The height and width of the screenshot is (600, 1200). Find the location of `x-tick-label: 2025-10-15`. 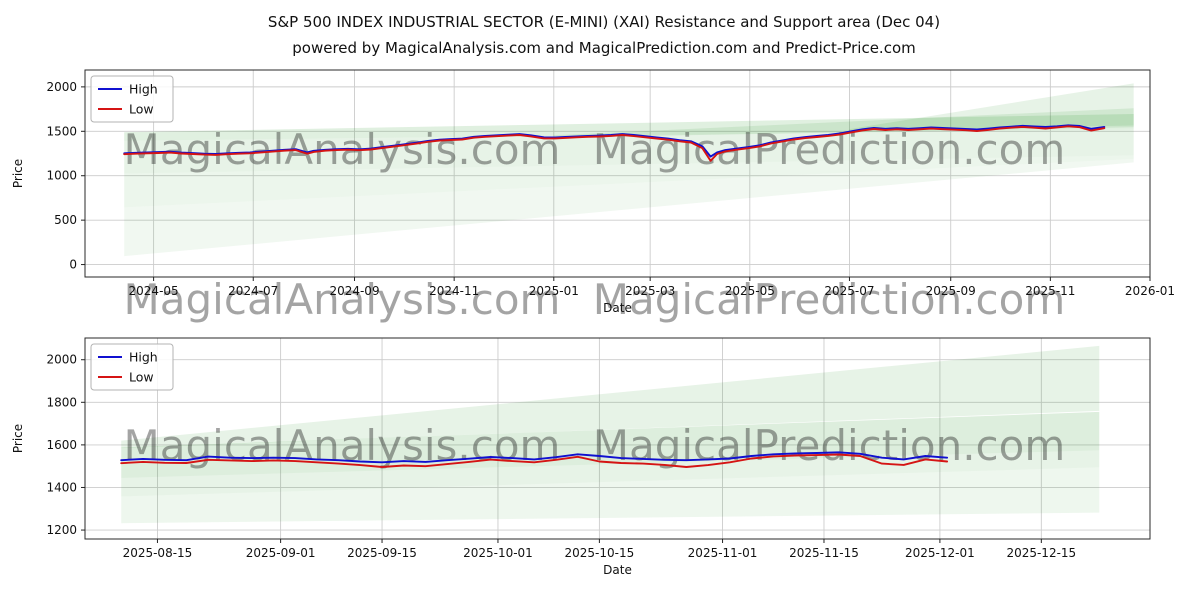

x-tick-label: 2025-10-15 is located at coordinates (600, 553).